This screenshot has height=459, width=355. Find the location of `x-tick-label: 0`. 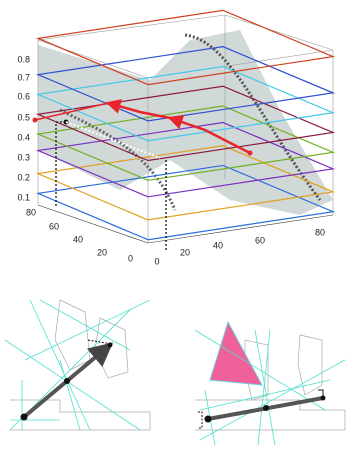

x-tick-label: 0 is located at coordinates (156, 261).